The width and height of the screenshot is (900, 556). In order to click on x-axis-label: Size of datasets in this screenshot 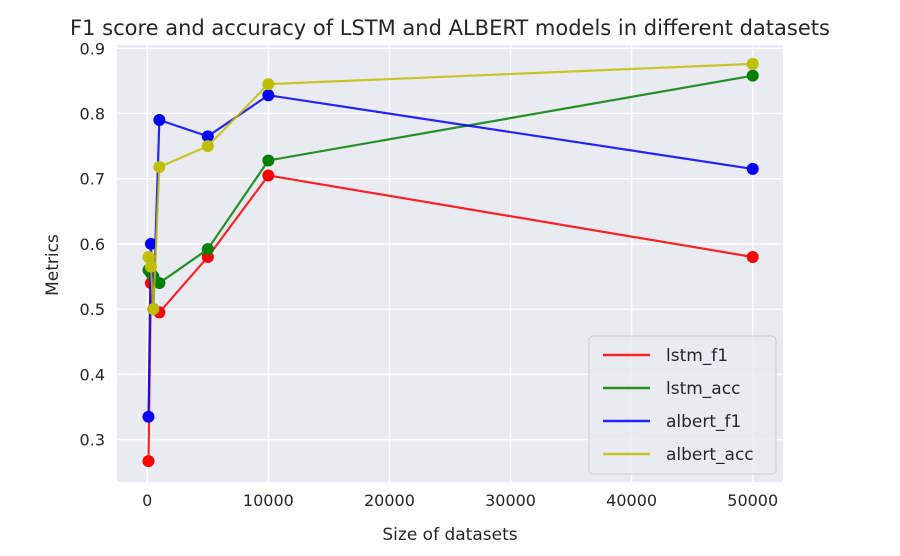, I will do `click(449, 535)`.